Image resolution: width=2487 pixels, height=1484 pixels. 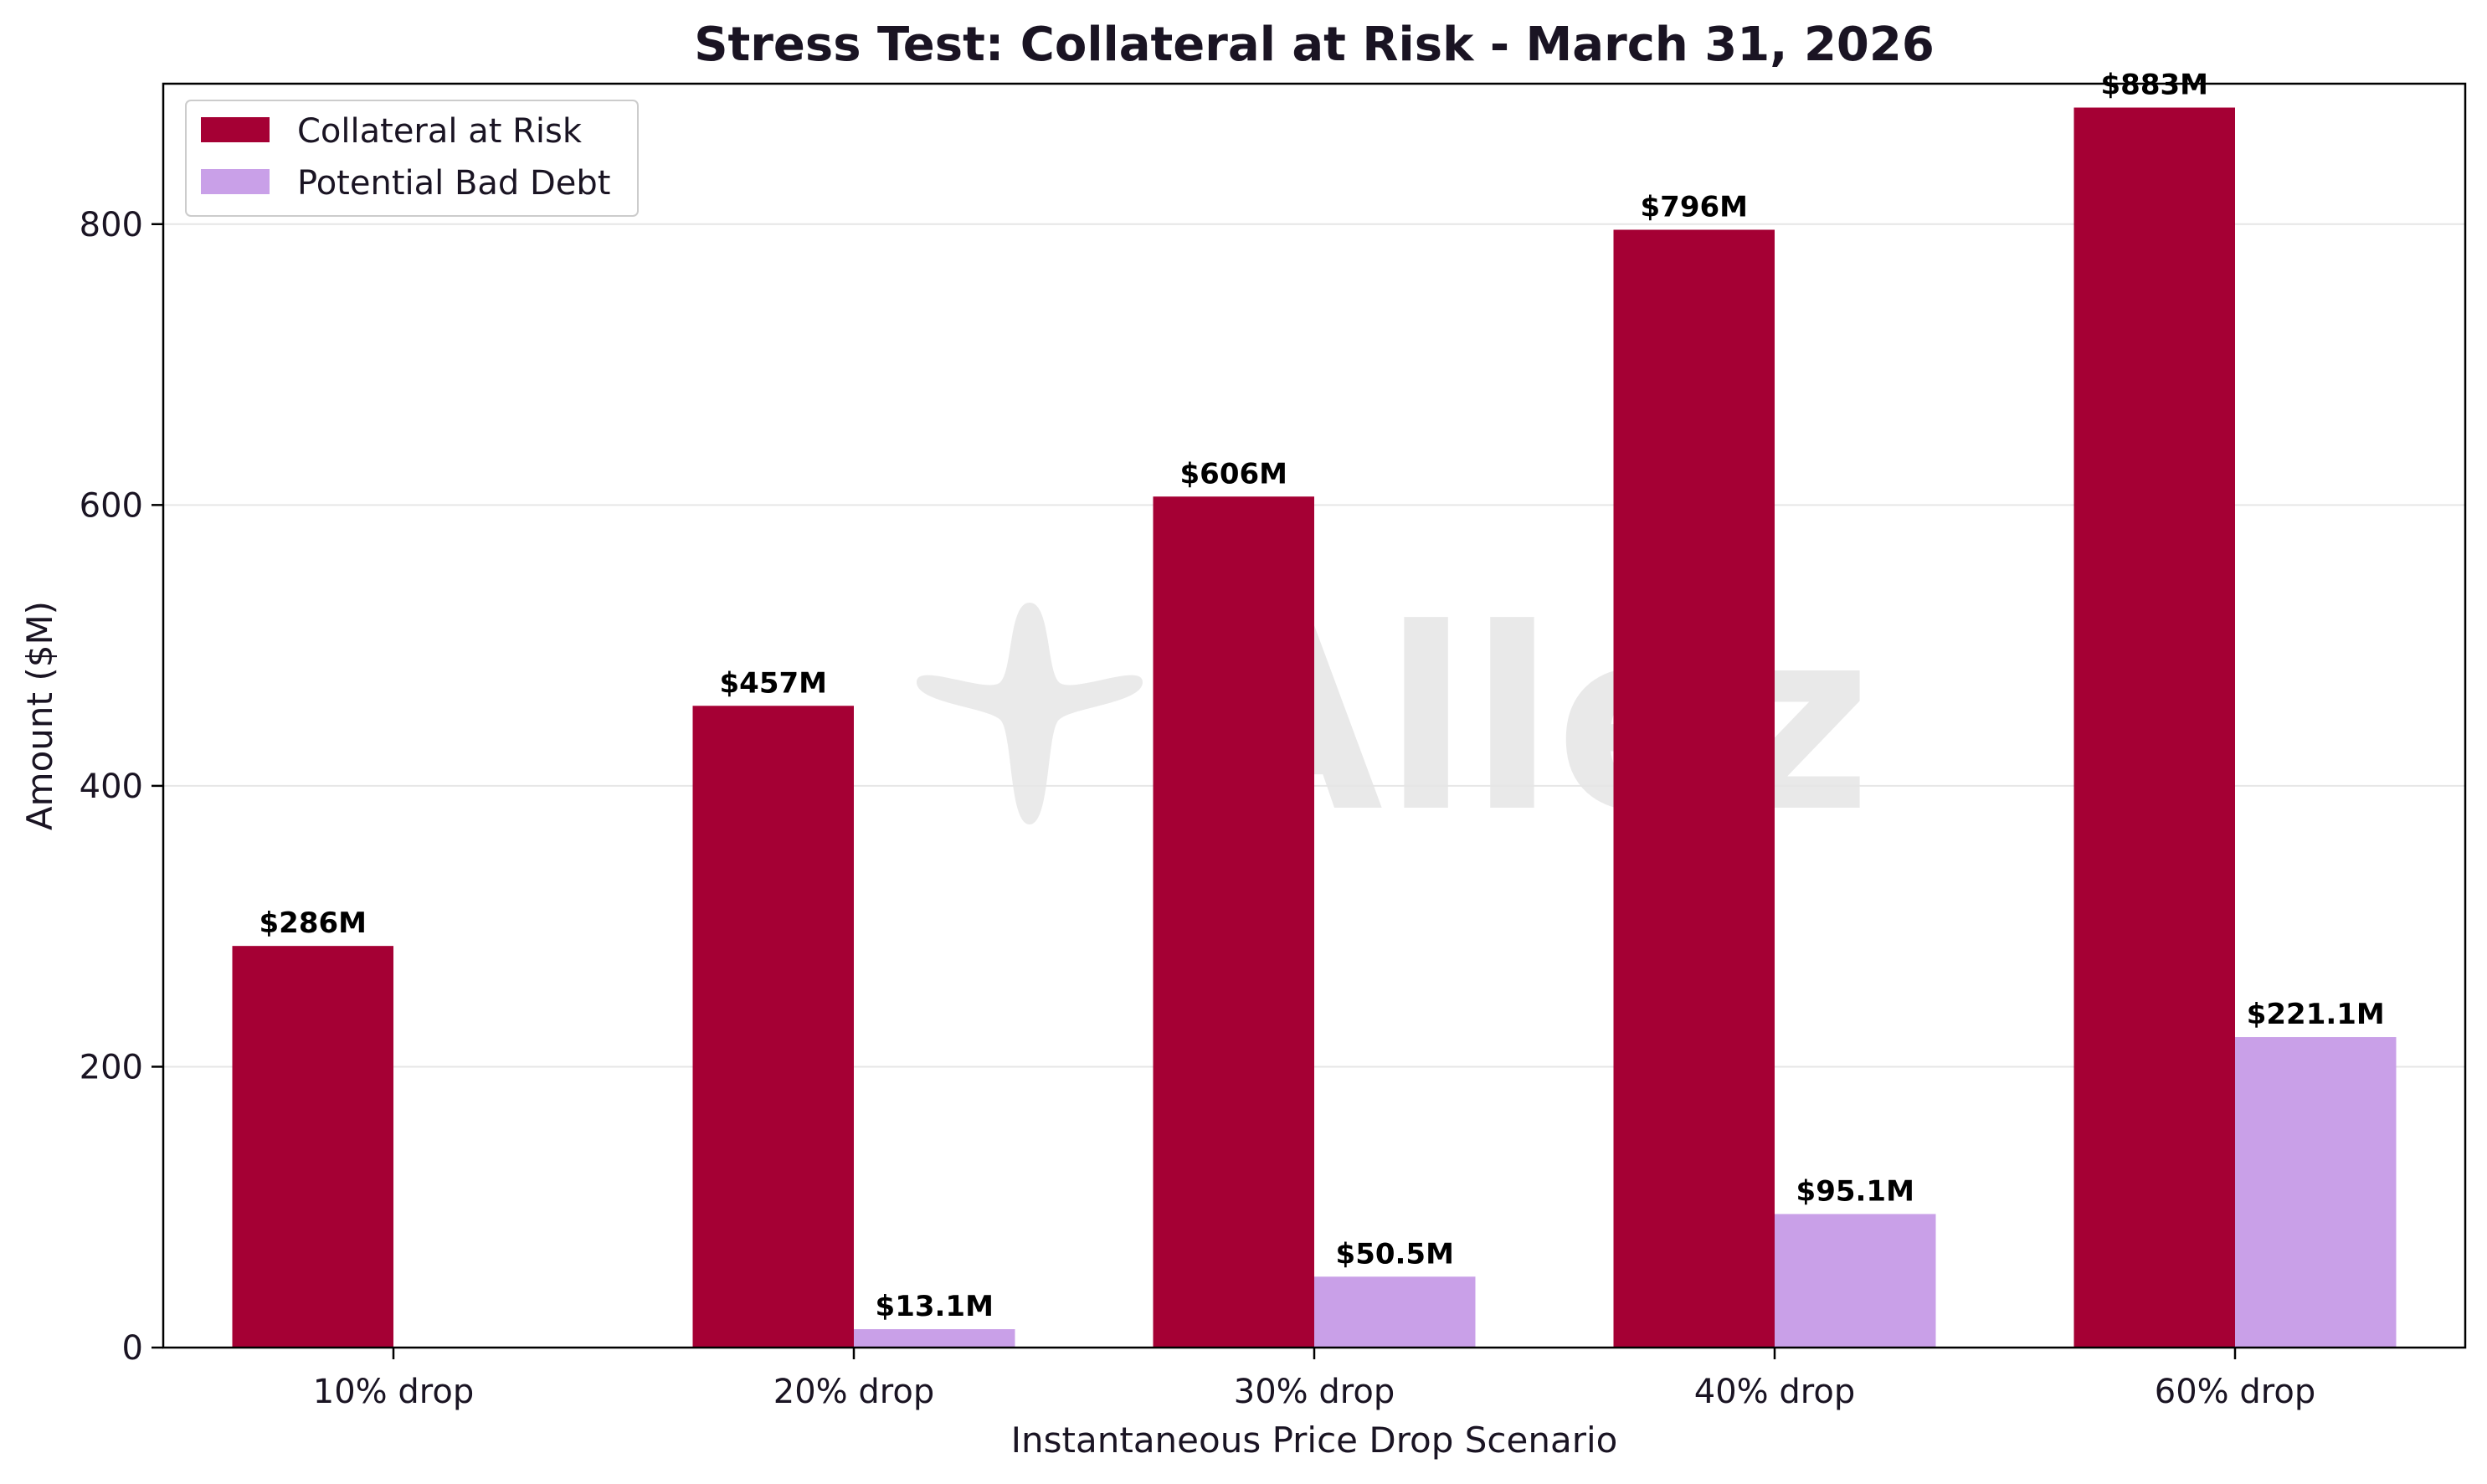 I want to click on legend-label-collateral: Collateral at Risk, so click(x=440, y=131).